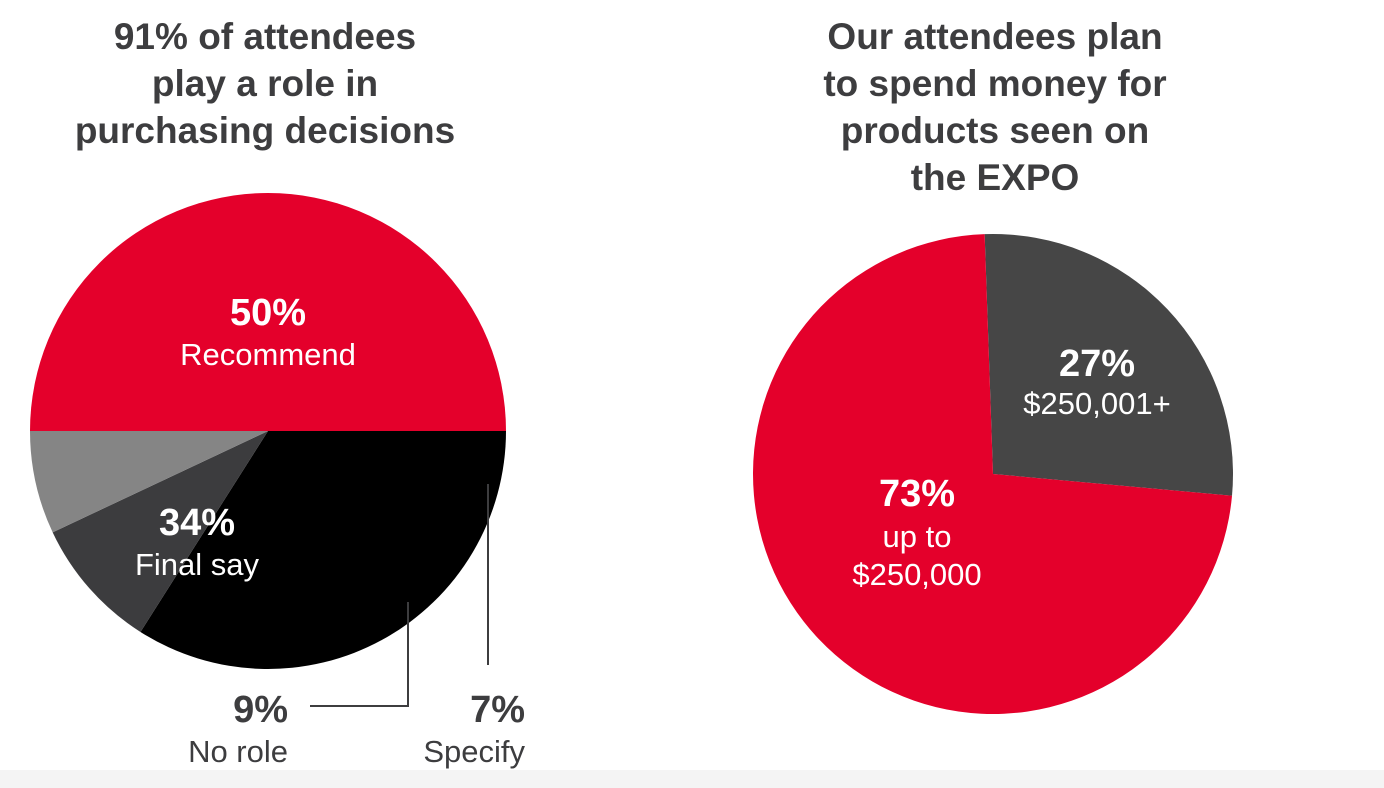  Describe the element at coordinates (399, 595) in the screenshot. I see `leader-lines` at that location.